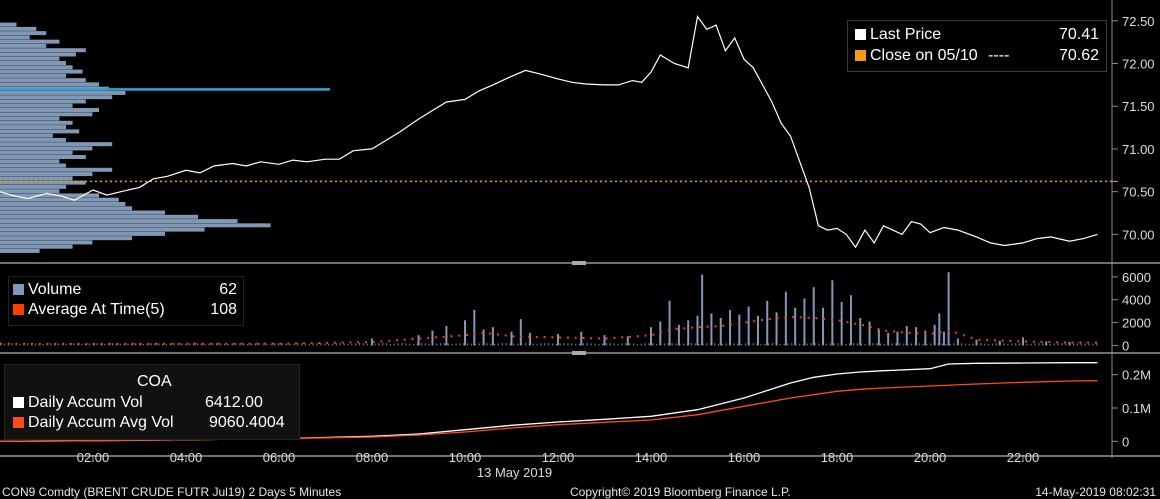 This screenshot has height=499, width=1160. I want to click on legend-daily-accum: Daily Accum Vol, so click(78, 403).